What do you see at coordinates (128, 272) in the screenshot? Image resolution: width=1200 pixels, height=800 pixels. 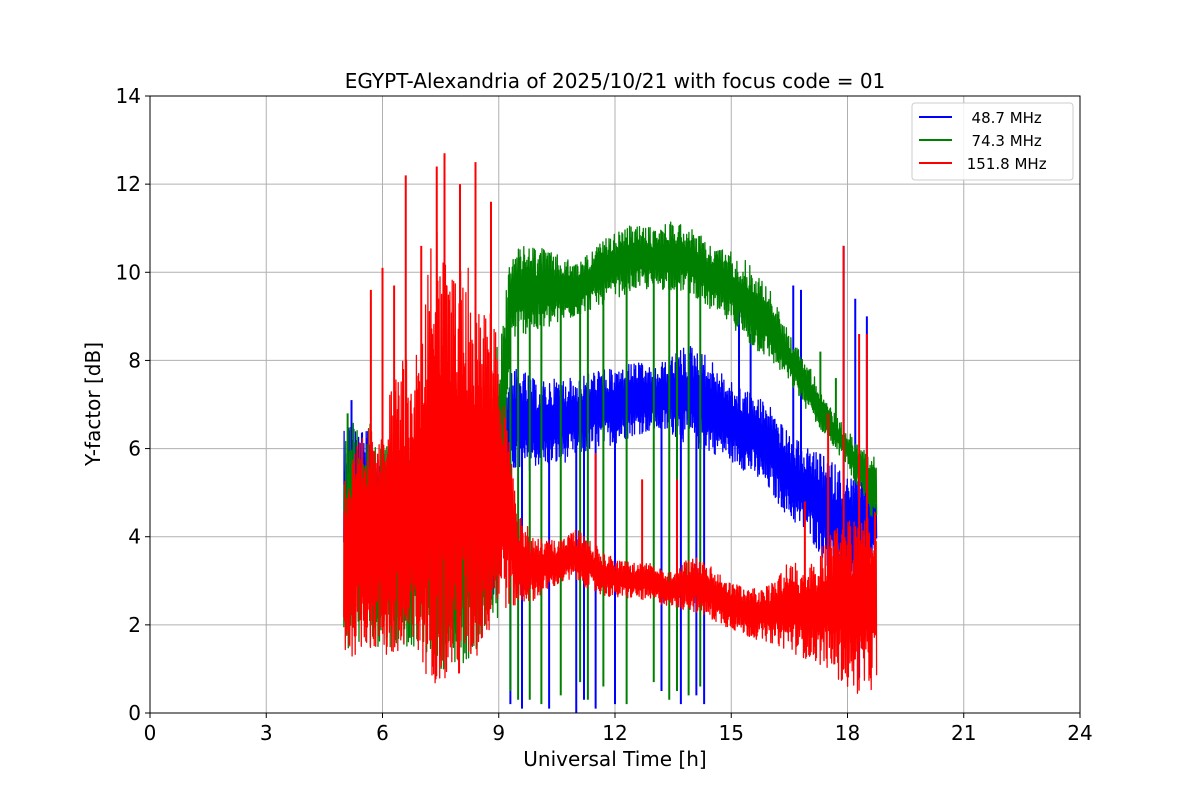 I see `y-tick-label: 10` at bounding box center [128, 272].